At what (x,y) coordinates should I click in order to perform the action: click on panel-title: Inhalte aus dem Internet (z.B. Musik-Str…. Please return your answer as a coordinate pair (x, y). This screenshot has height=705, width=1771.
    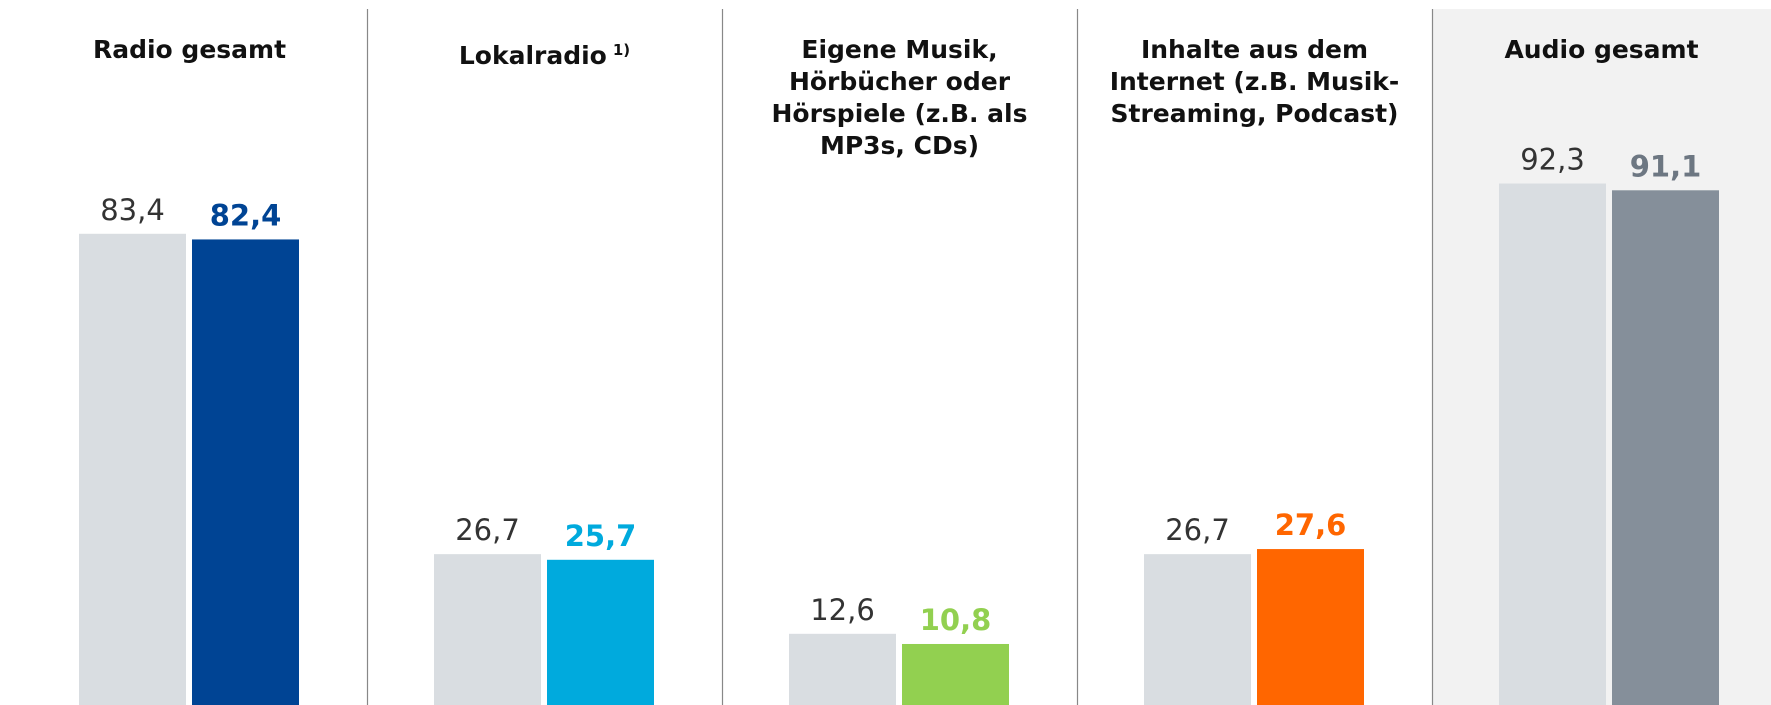
    Looking at the image, I should click on (1255, 82).